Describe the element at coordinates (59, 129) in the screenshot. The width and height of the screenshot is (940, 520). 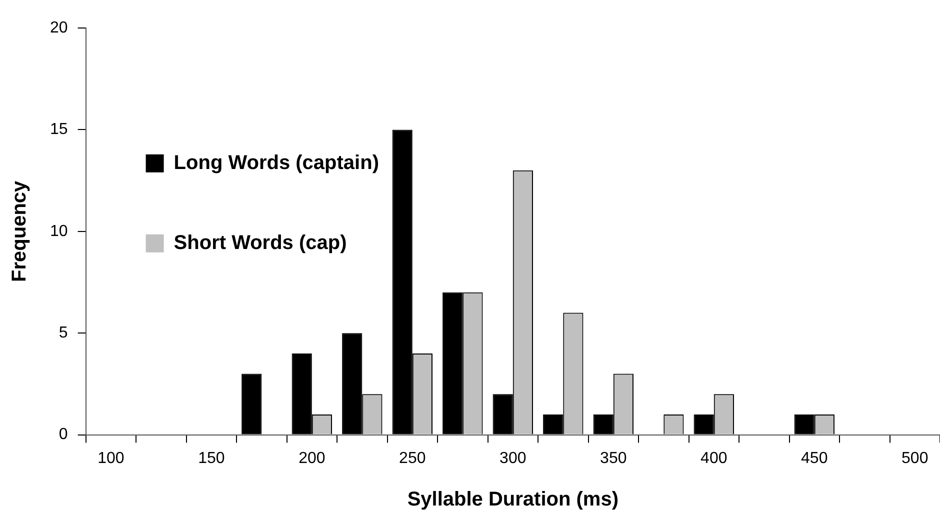
I see `y-tick-label: 15` at that location.